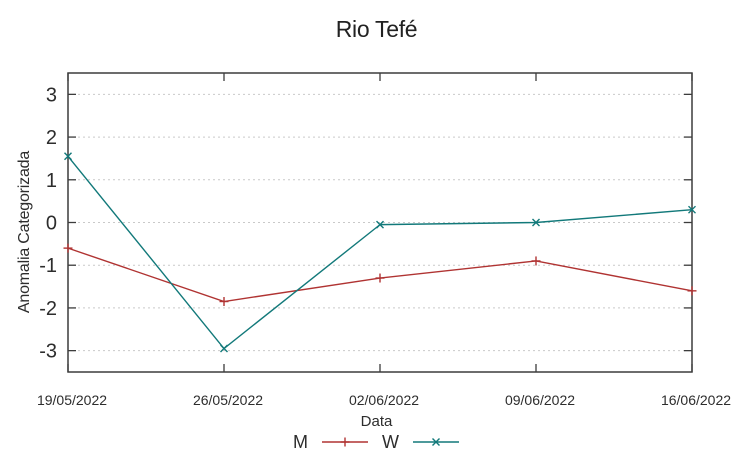 Image resolution: width=753 pixels, height=458 pixels. What do you see at coordinates (48, 352) in the screenshot?
I see `y-tick-label: -3` at bounding box center [48, 352].